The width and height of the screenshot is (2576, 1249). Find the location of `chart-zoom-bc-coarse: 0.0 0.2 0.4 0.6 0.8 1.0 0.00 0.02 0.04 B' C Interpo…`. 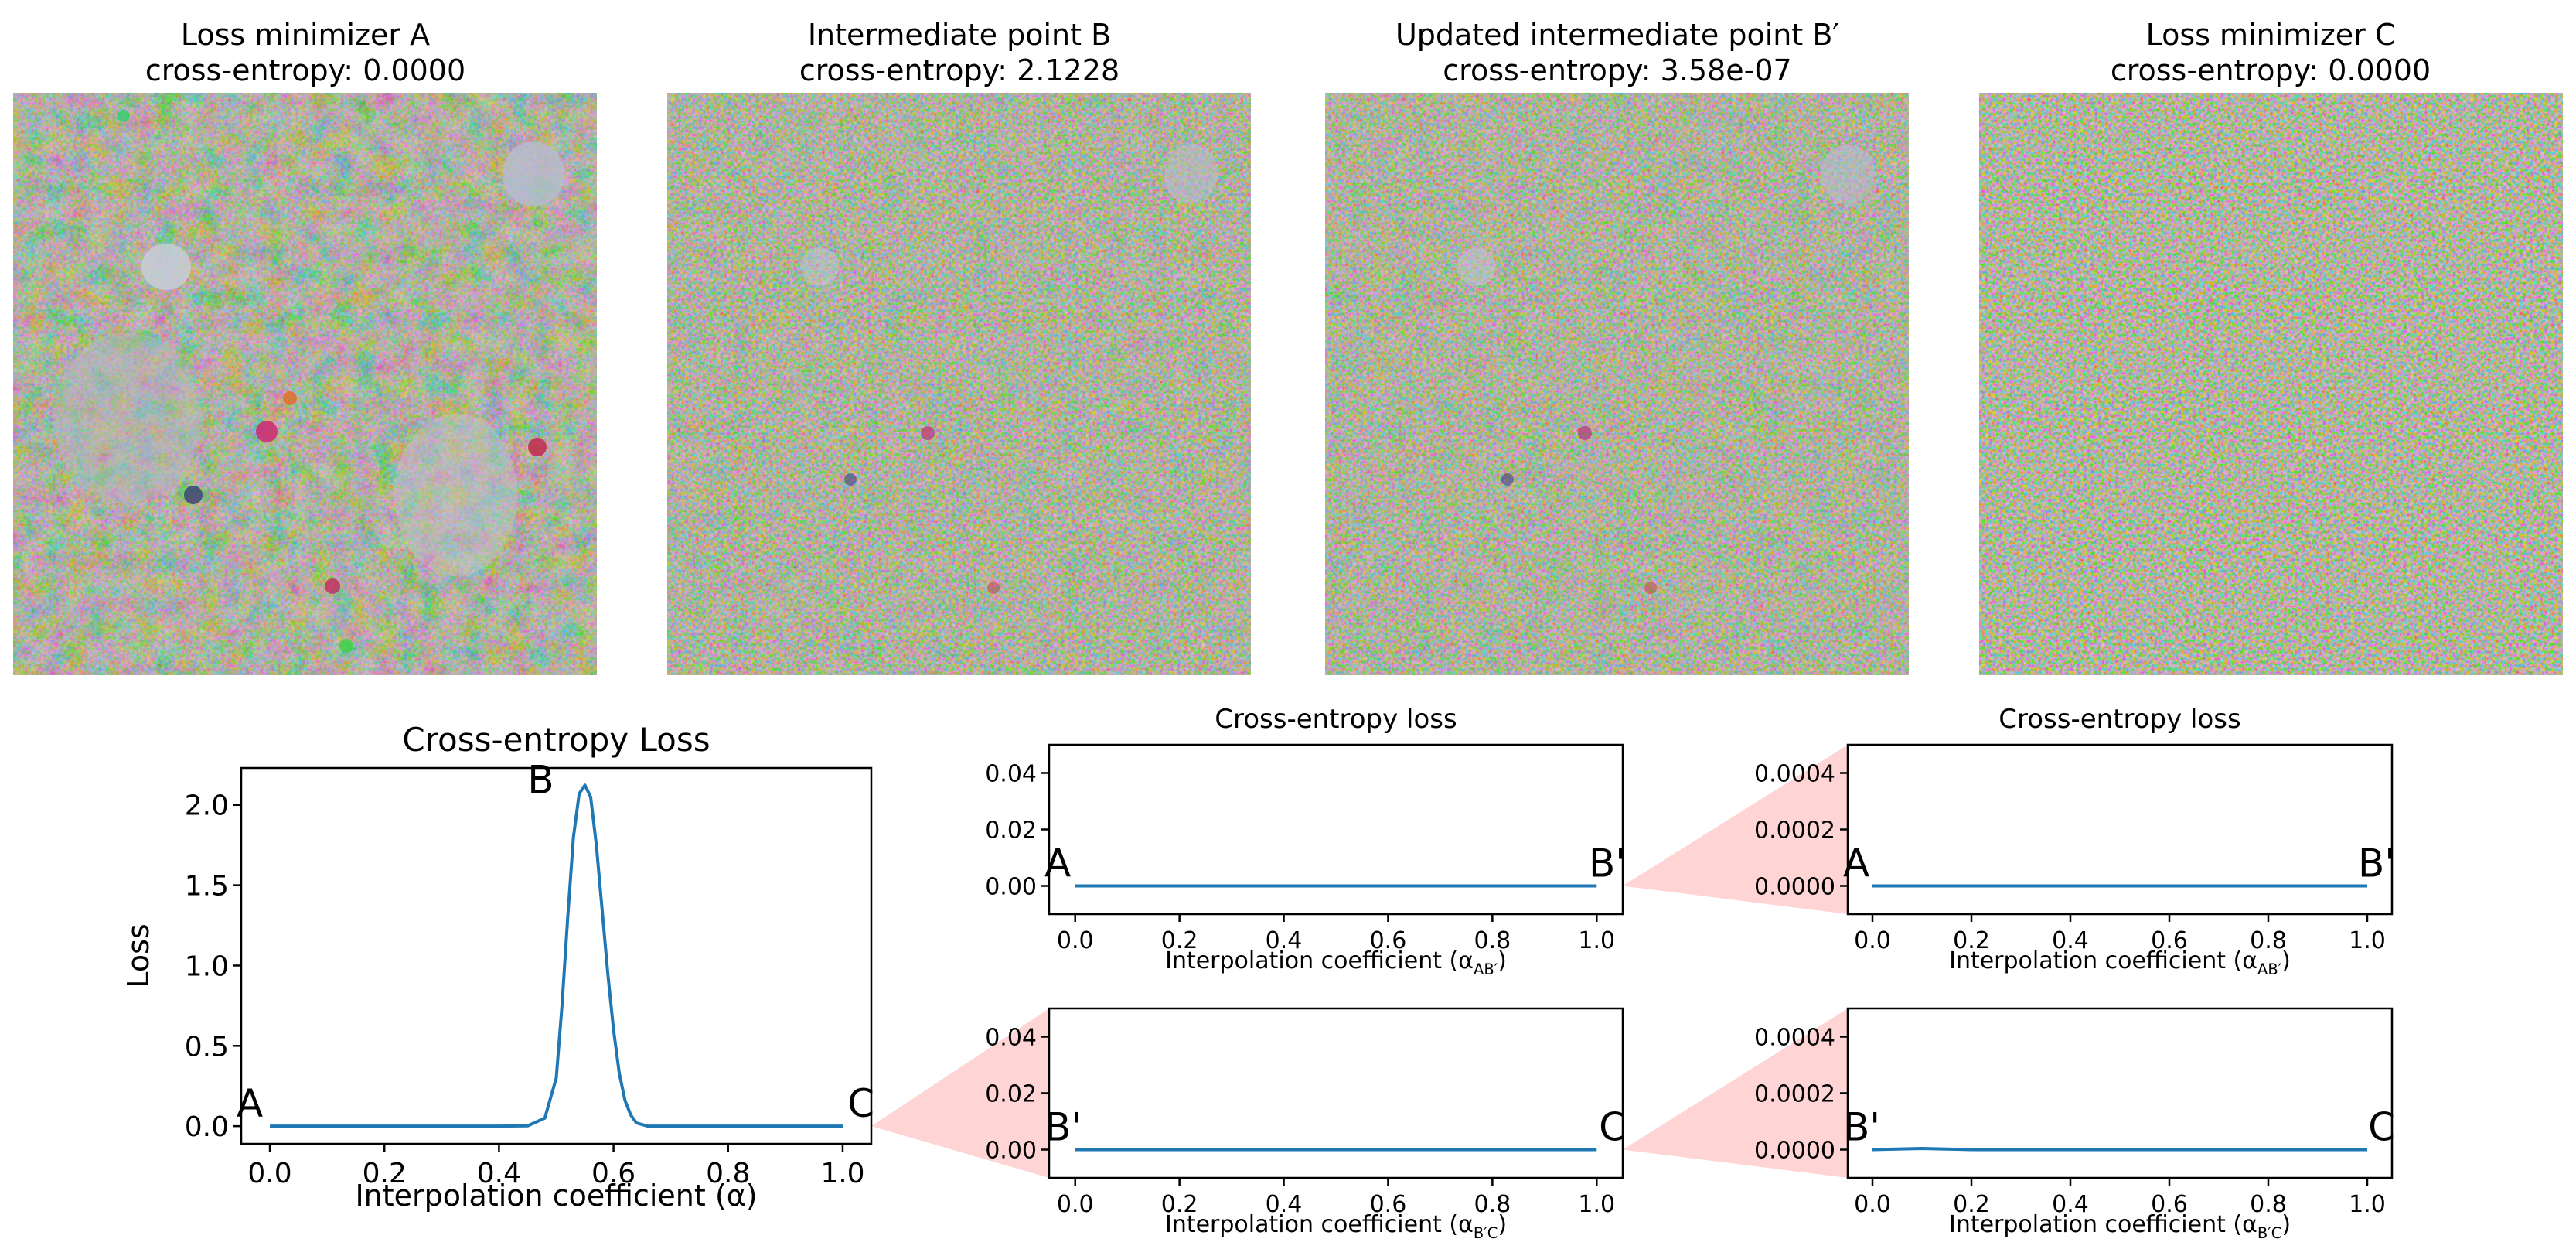

chart-zoom-bc-coarse: 0.0 0.2 0.4 0.6 0.8 1.0 0.00 0.02 0.04 B' C Interpo… is located at coordinates (1305, 1124).